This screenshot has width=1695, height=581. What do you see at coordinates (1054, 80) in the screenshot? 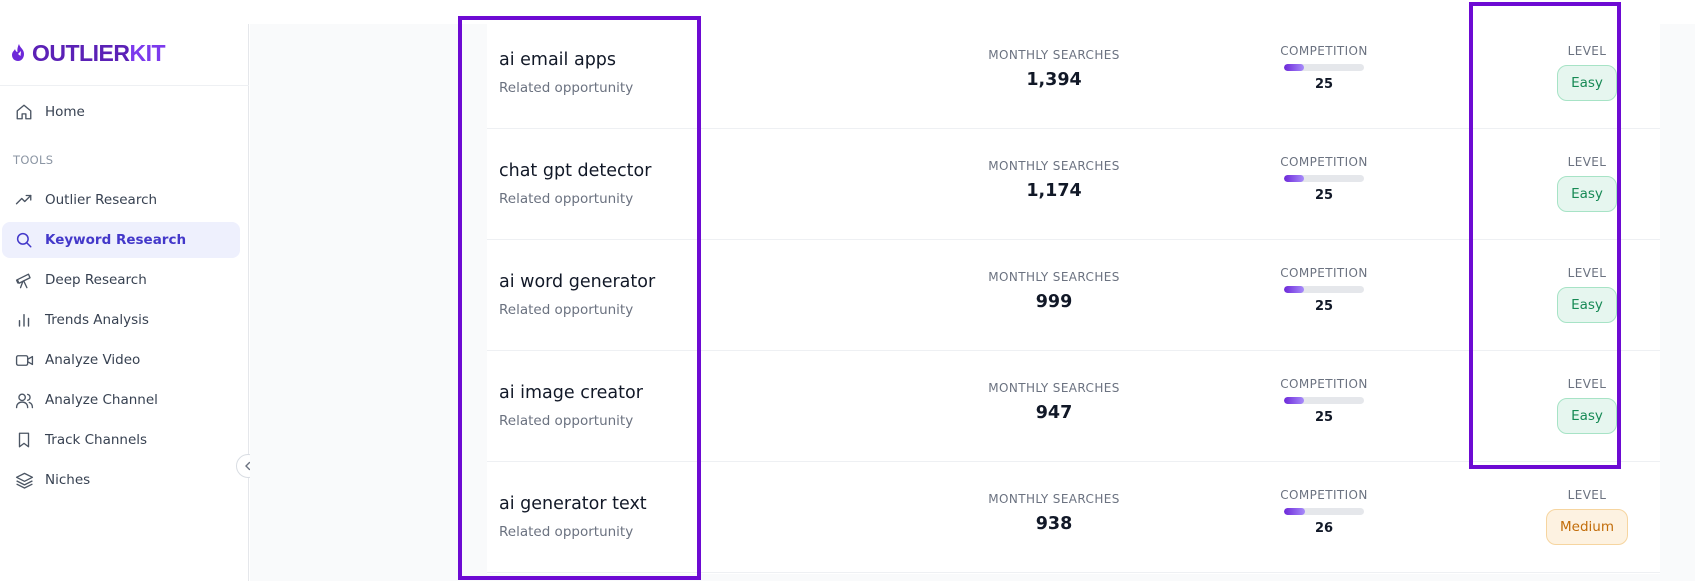
I see `monthly-searches-value: 1,394` at bounding box center [1054, 80].